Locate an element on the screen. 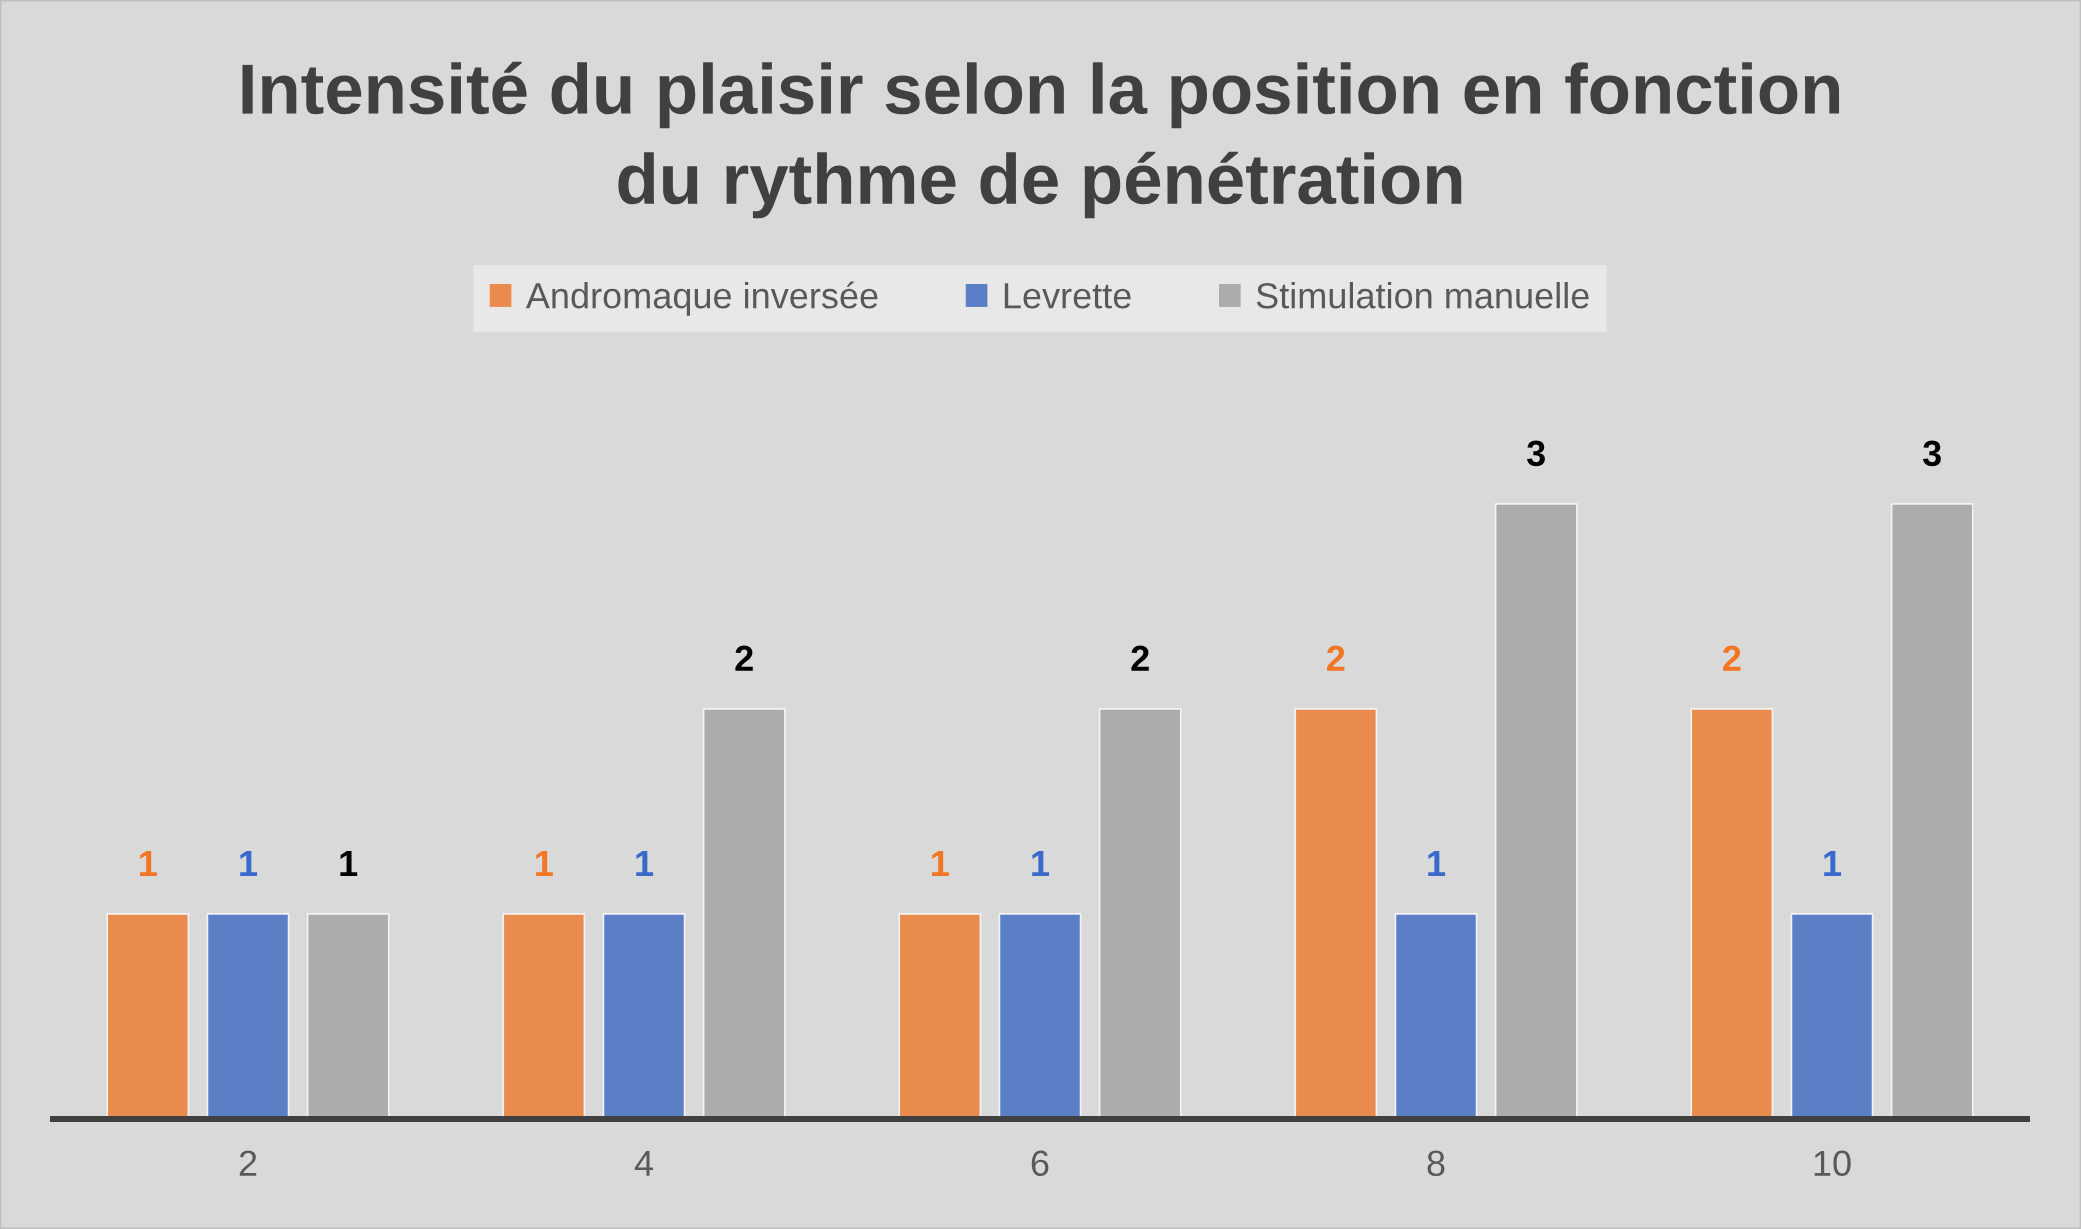  x-tick-label: 8 is located at coordinates (1436, 1163).